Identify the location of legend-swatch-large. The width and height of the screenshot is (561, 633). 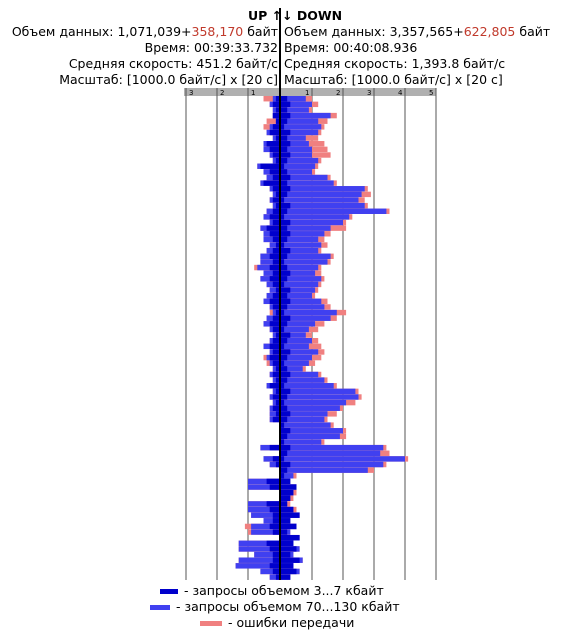
(160, 607).